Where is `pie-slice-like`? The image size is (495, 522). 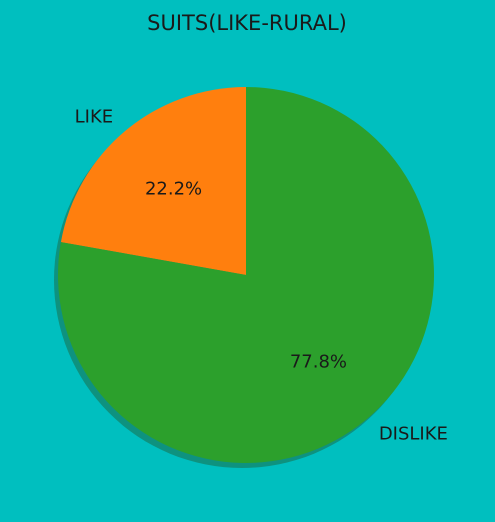 pie-slice-like is located at coordinates (153, 181).